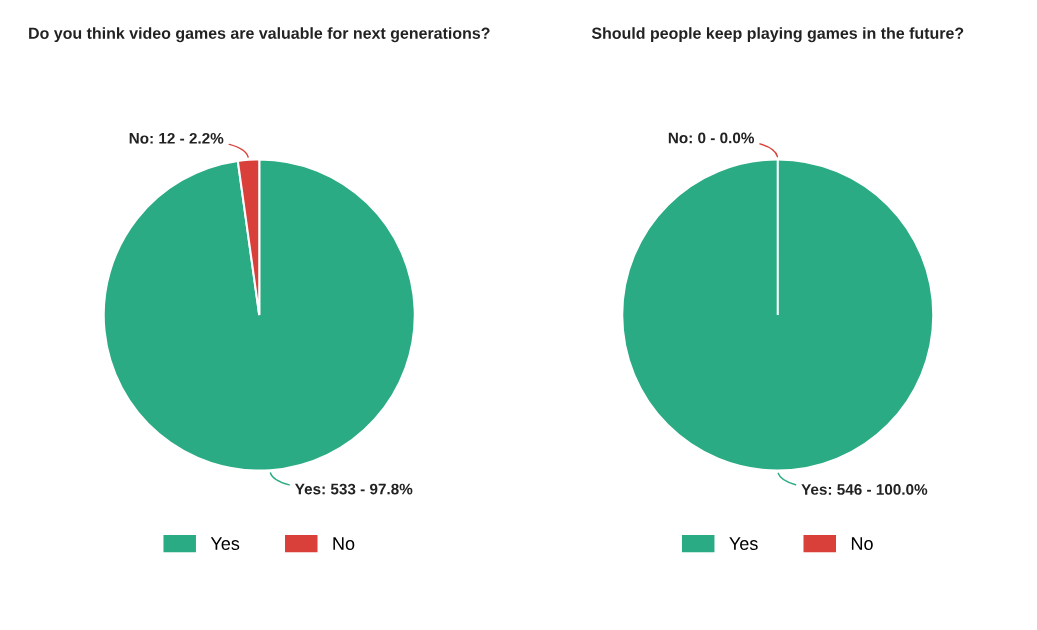 The height and width of the screenshot is (630, 1037). I want to click on chart-title: Should people keep playing games in the future?, so click(777, 35).